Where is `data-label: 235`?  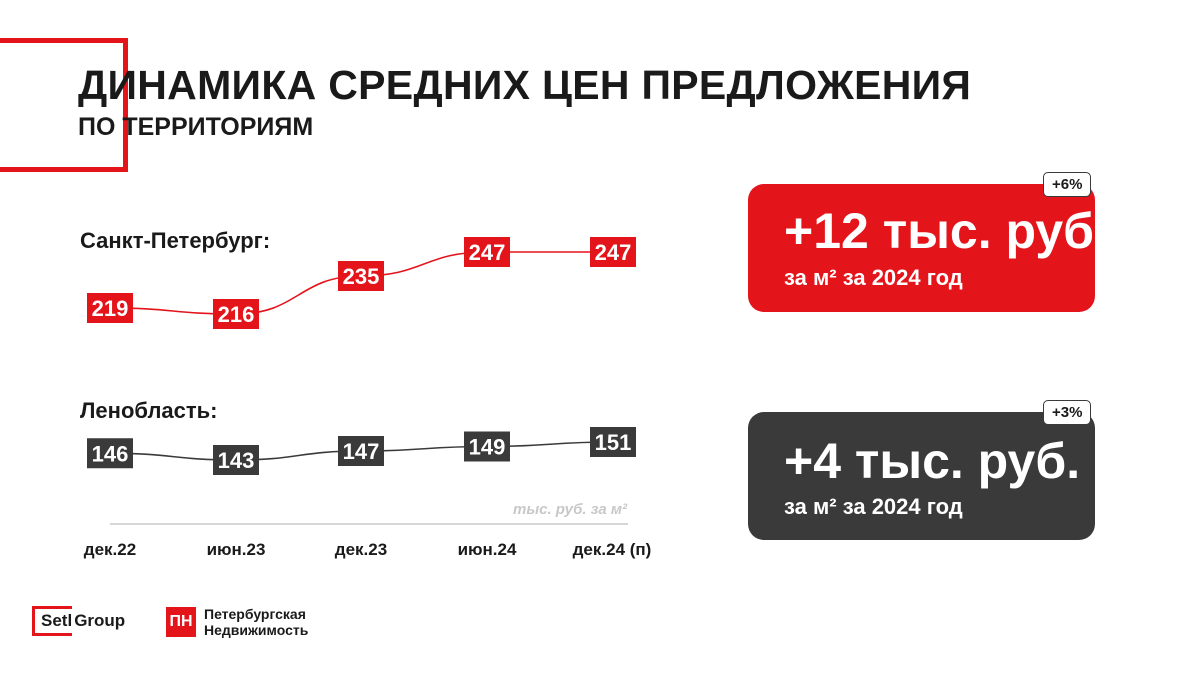
data-label: 235 is located at coordinates (361, 276).